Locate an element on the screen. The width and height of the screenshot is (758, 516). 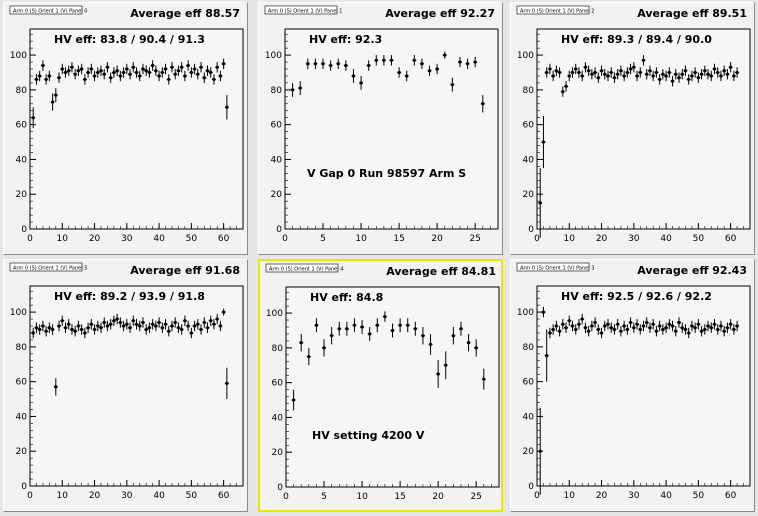
x-tick-label: 5 is located at coordinates (324, 497).